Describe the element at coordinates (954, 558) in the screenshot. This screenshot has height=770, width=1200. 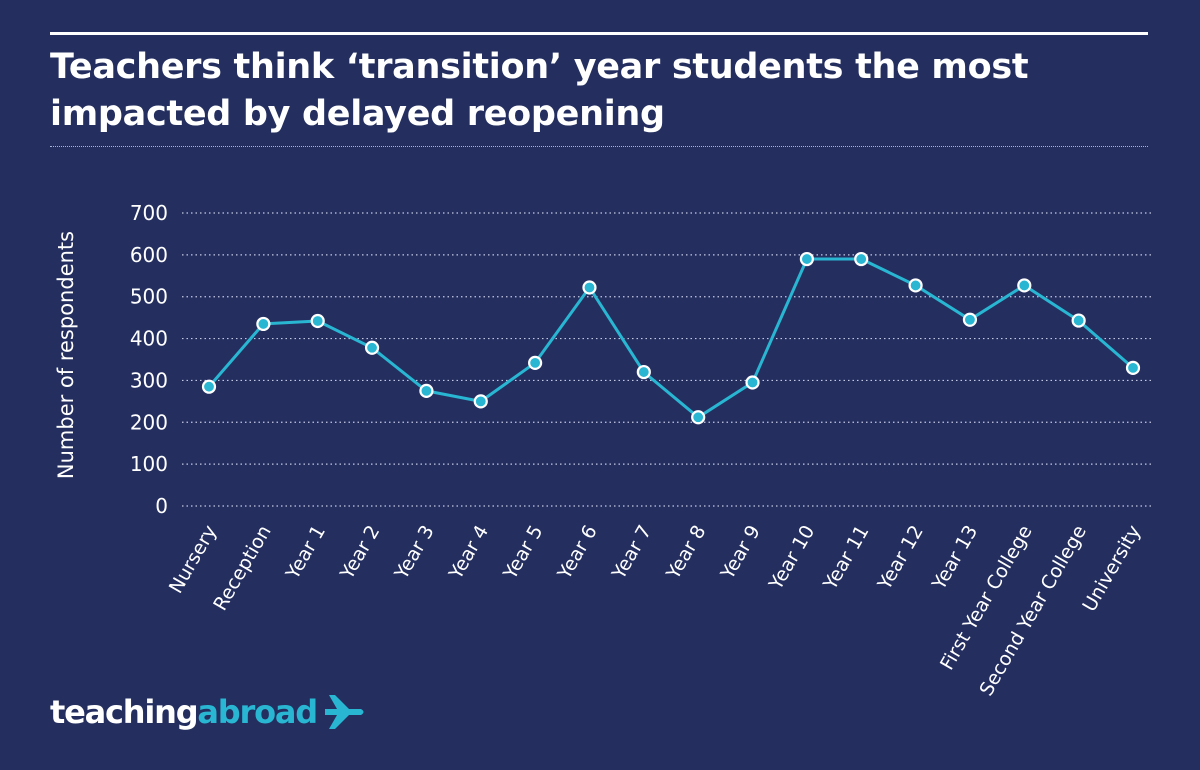
I see `x-tick-label: Year 13` at that location.